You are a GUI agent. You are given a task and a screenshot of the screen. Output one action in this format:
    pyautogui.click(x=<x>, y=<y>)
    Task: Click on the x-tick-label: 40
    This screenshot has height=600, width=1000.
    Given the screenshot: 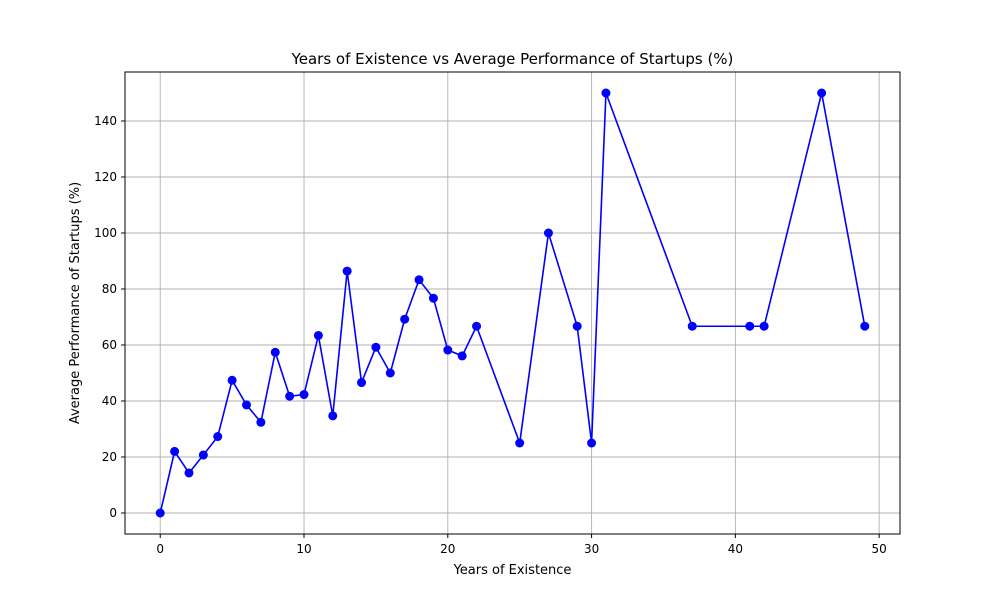 What is the action you would take?
    pyautogui.click(x=735, y=549)
    